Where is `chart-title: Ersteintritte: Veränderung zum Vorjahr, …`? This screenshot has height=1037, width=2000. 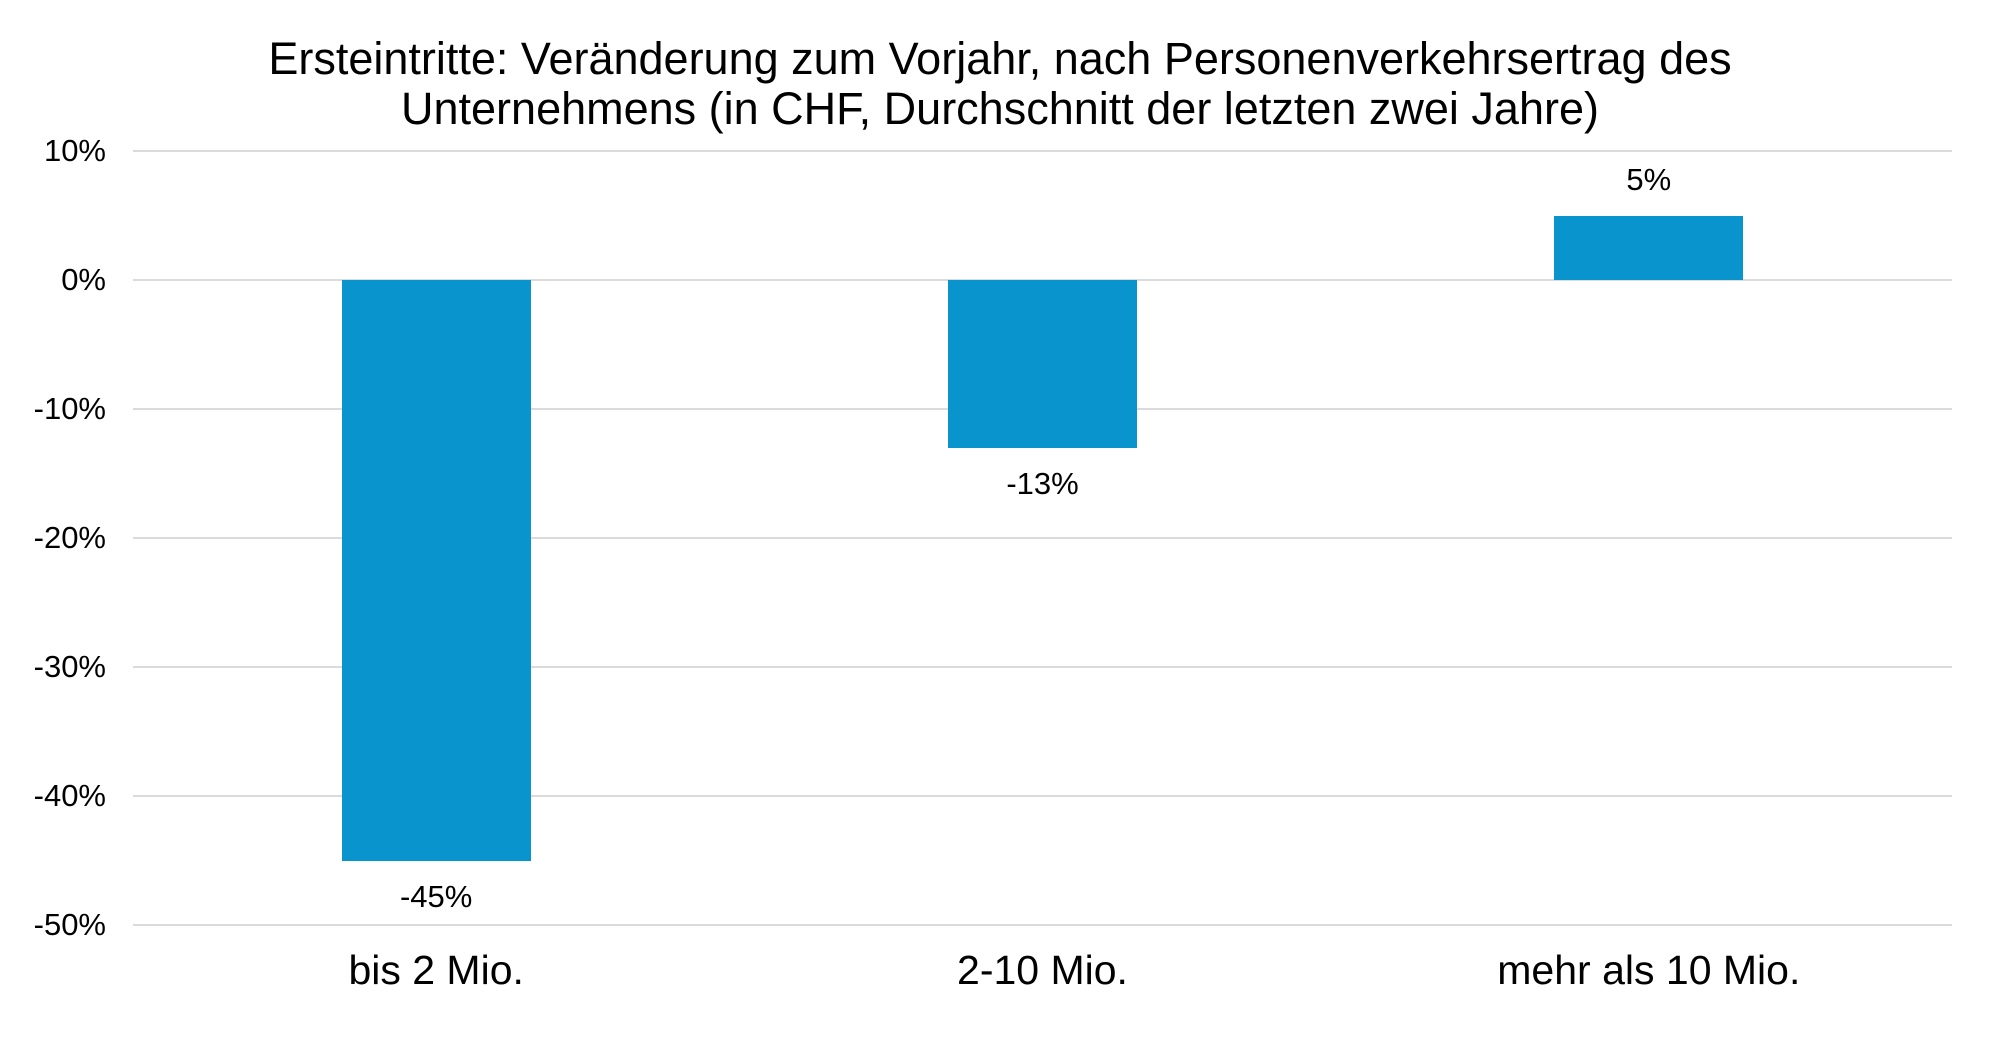
chart-title: Ersteintritte: Veränderung zum Vorjahr, … is located at coordinates (1000, 84).